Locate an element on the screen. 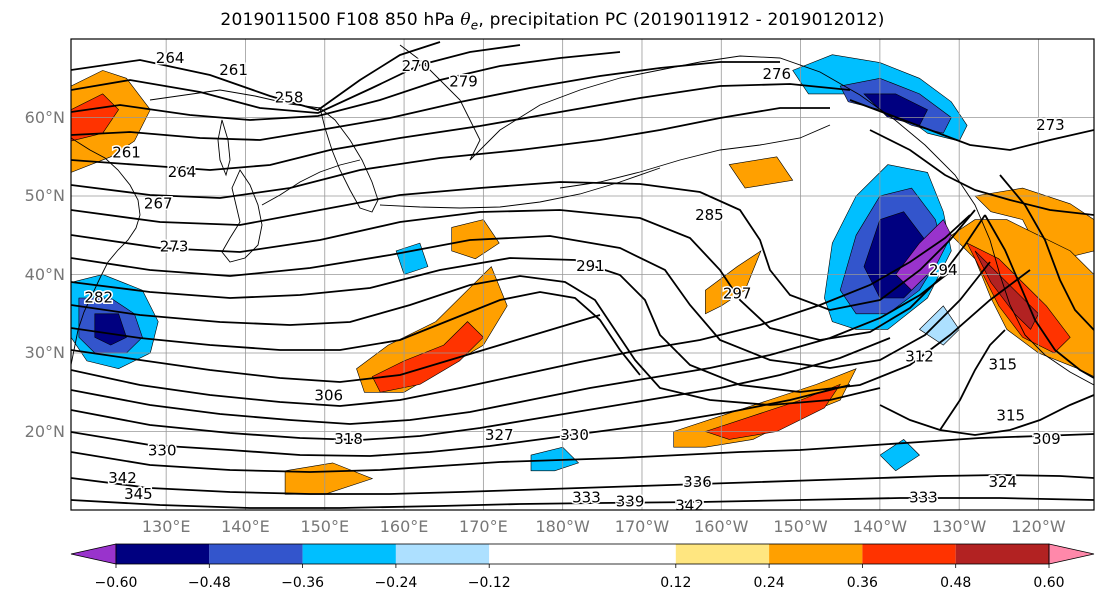 The height and width of the screenshot is (603, 1105). contour-label: 336 is located at coordinates (697, 482).